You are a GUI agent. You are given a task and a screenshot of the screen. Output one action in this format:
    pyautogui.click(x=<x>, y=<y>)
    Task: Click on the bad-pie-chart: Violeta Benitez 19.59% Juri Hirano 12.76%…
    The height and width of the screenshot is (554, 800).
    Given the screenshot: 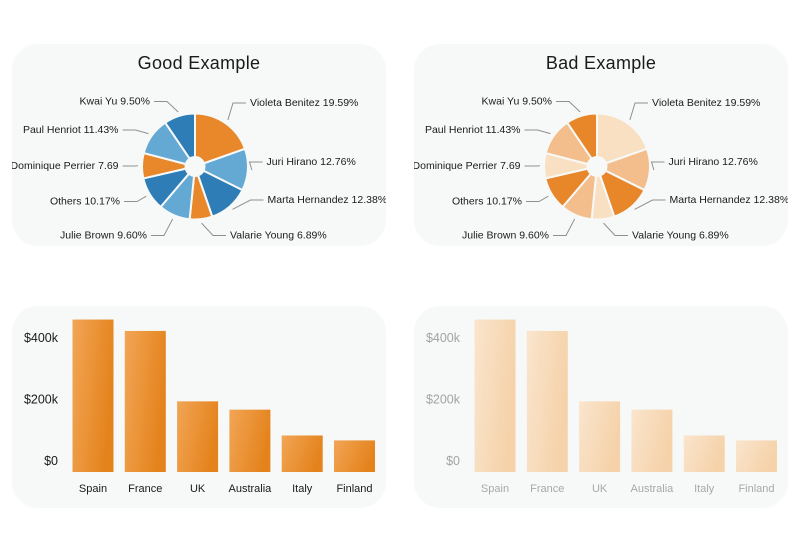 What is the action you would take?
    pyautogui.click(x=601, y=169)
    